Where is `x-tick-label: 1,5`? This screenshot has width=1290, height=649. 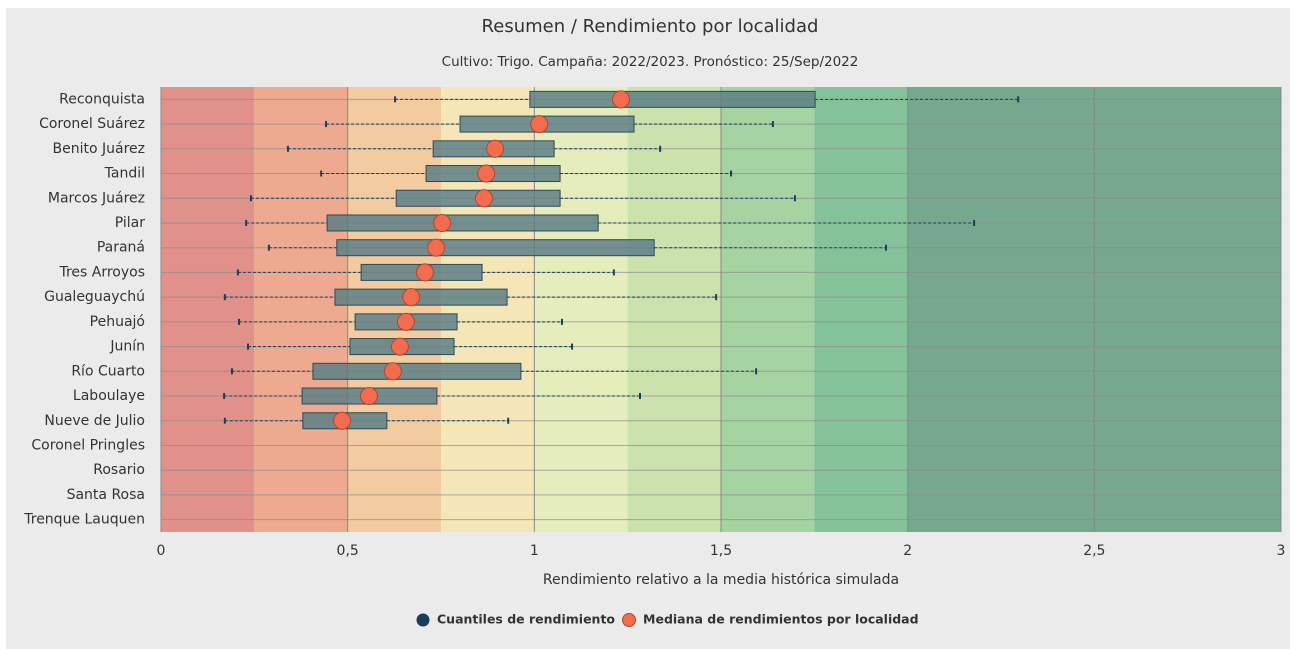 x-tick-label: 1,5 is located at coordinates (721, 551).